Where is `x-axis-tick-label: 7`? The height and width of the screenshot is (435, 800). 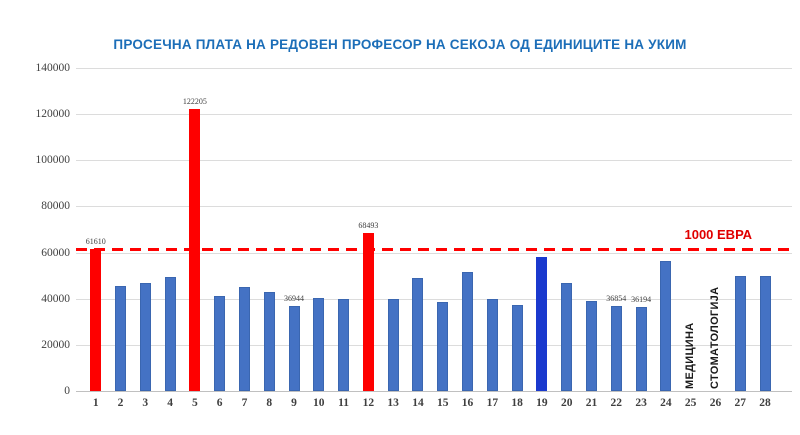
x-axis-tick-label: 7 is located at coordinates (244, 403).